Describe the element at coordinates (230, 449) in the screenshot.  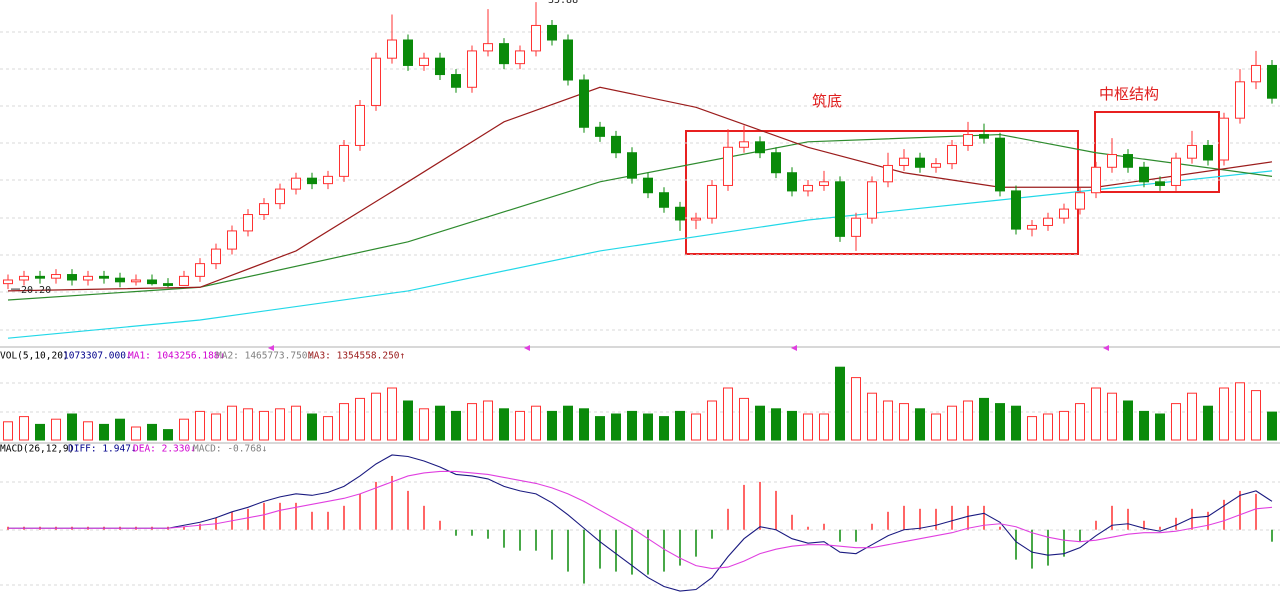
I see `macd-header: MACD: -0.768↓` at that location.